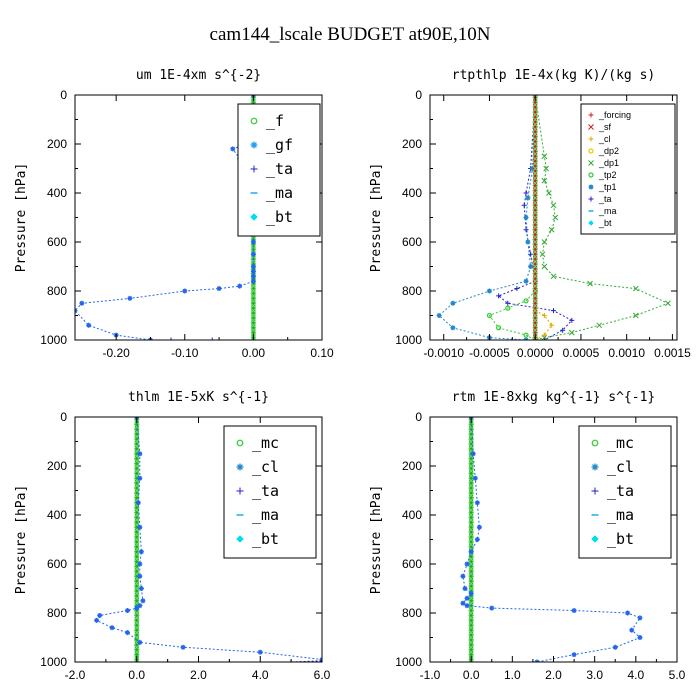 Image resolution: width=700 pixels, height=700 pixels. Describe the element at coordinates (554, 397) in the screenshot. I see `panel-title: rtm 1E-8xkg kg^{-1} s^{-1}` at that location.